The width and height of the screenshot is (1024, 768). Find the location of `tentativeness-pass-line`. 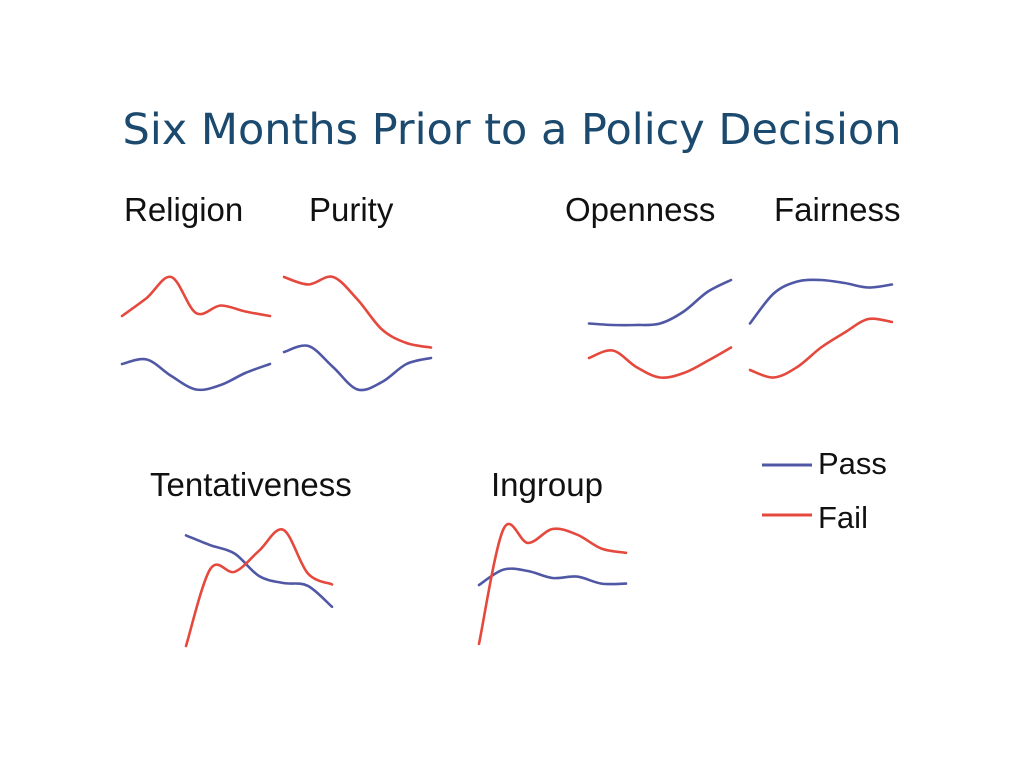

tentativeness-pass-line is located at coordinates (259, 571).